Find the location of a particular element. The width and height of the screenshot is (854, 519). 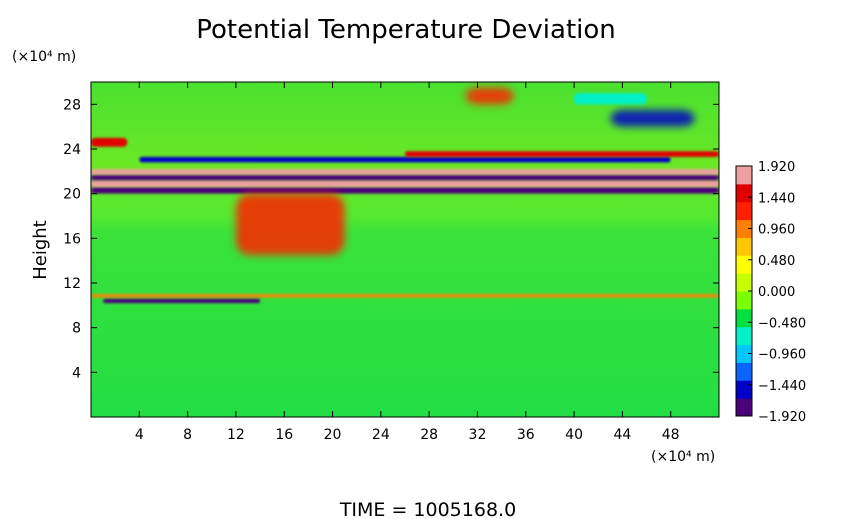

x-tick-label: 12 is located at coordinates (236, 435).